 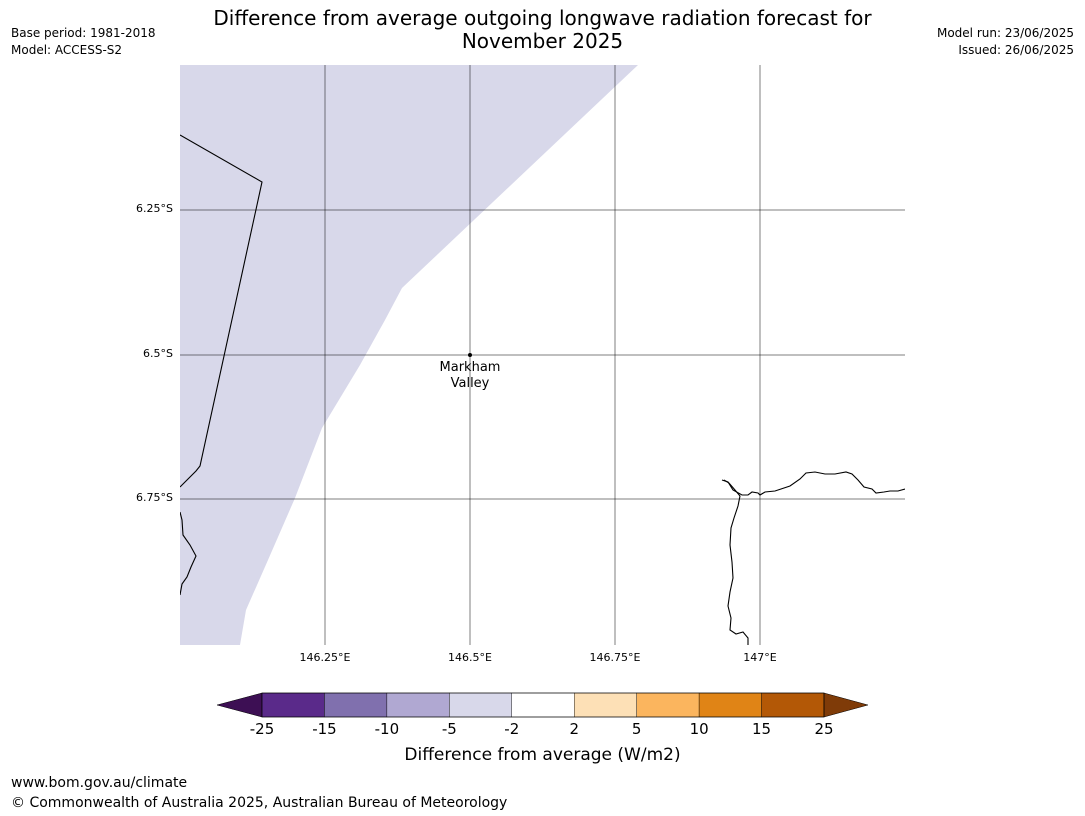 I want to click on place-label-line2: Valley, so click(x=470, y=383).